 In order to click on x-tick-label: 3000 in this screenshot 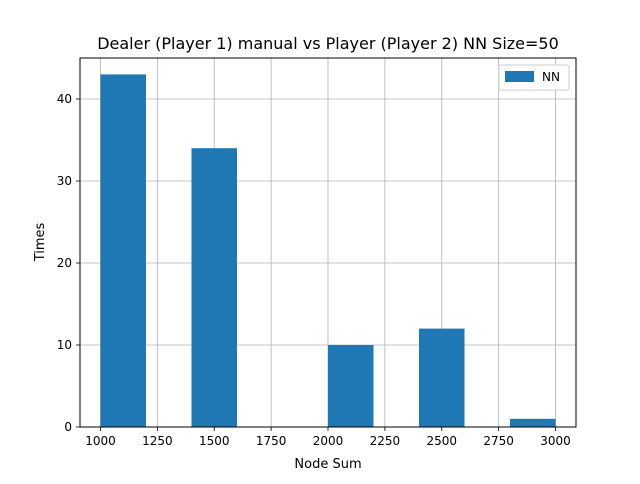, I will do `click(555, 441)`.